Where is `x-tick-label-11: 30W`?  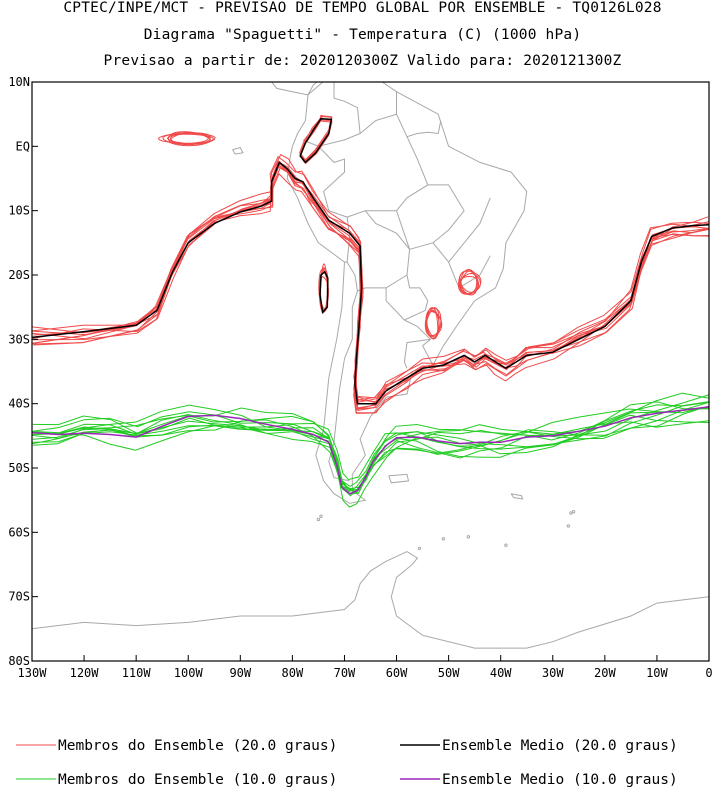 x-tick-label-11: 30W is located at coordinates (553, 673).